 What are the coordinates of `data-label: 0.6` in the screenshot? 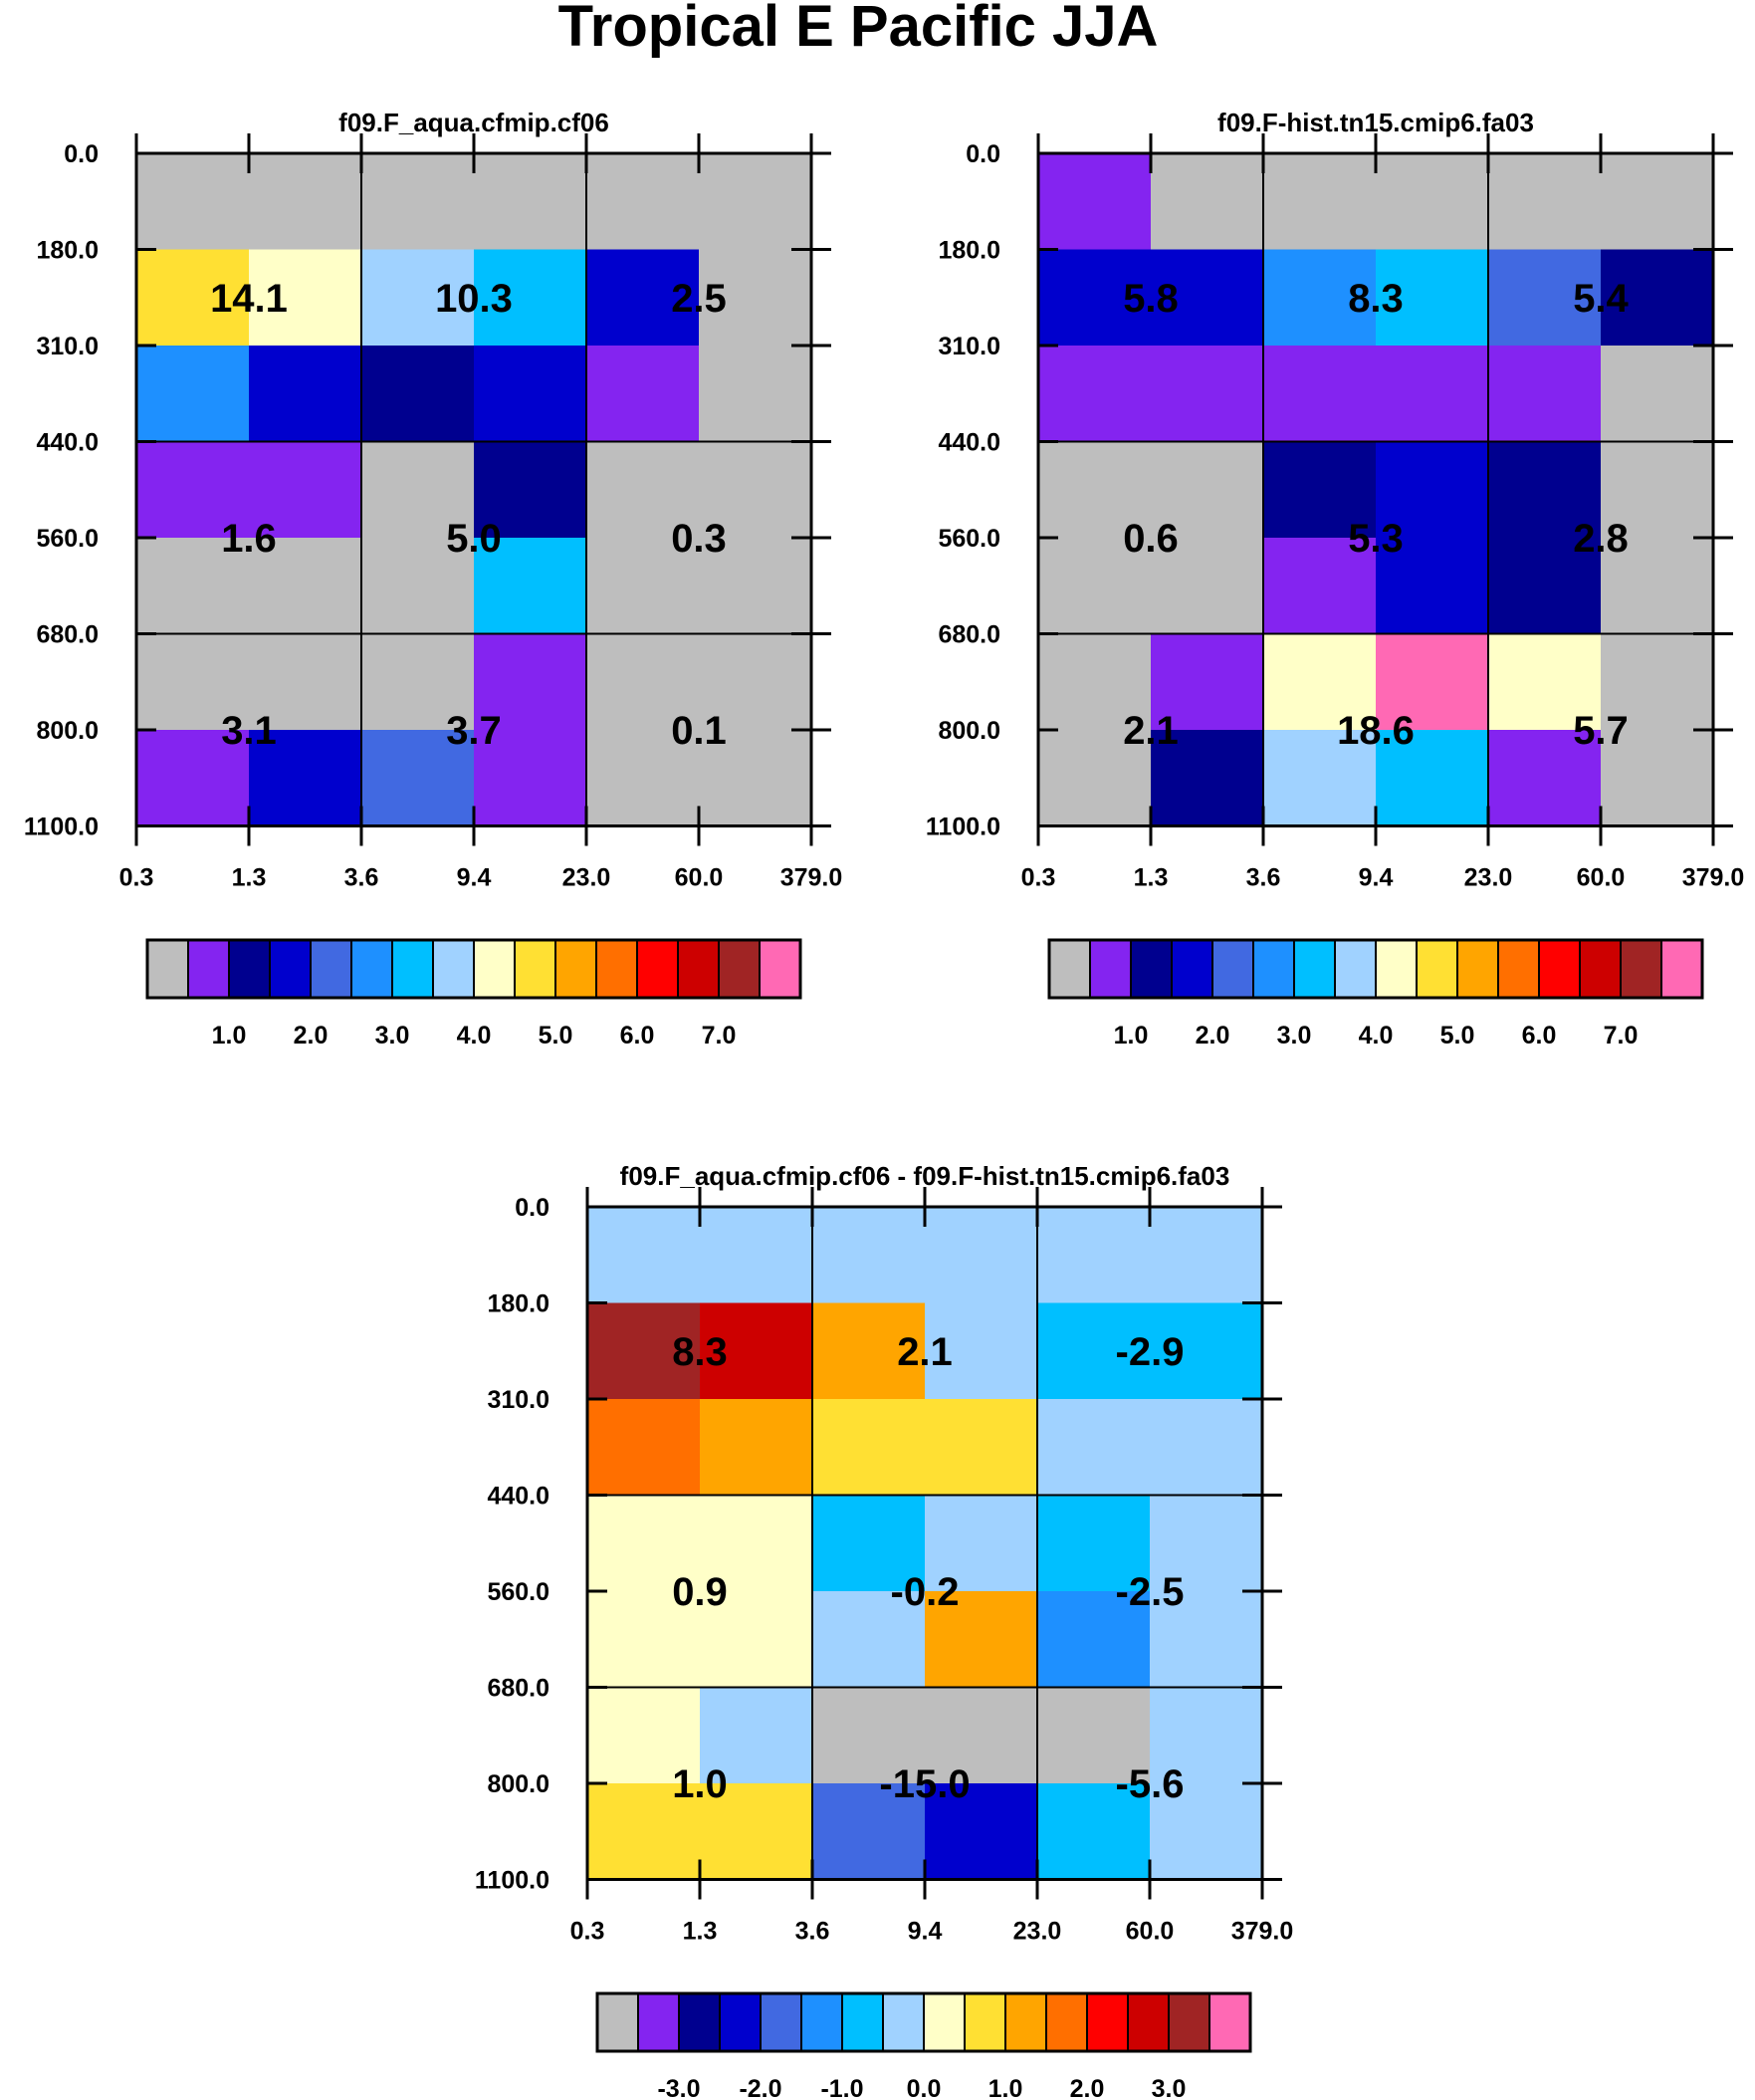 It's located at (1151, 539).